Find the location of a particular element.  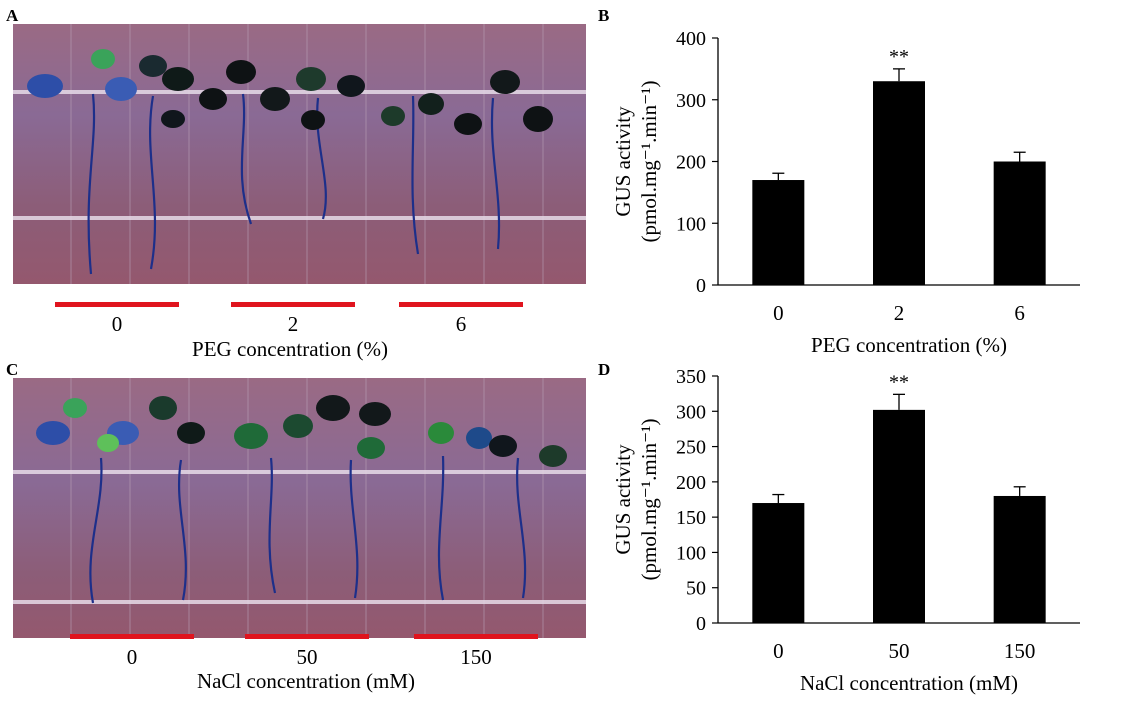

photo-x-title: PEG concentration (%) is located at coordinates (290, 349).